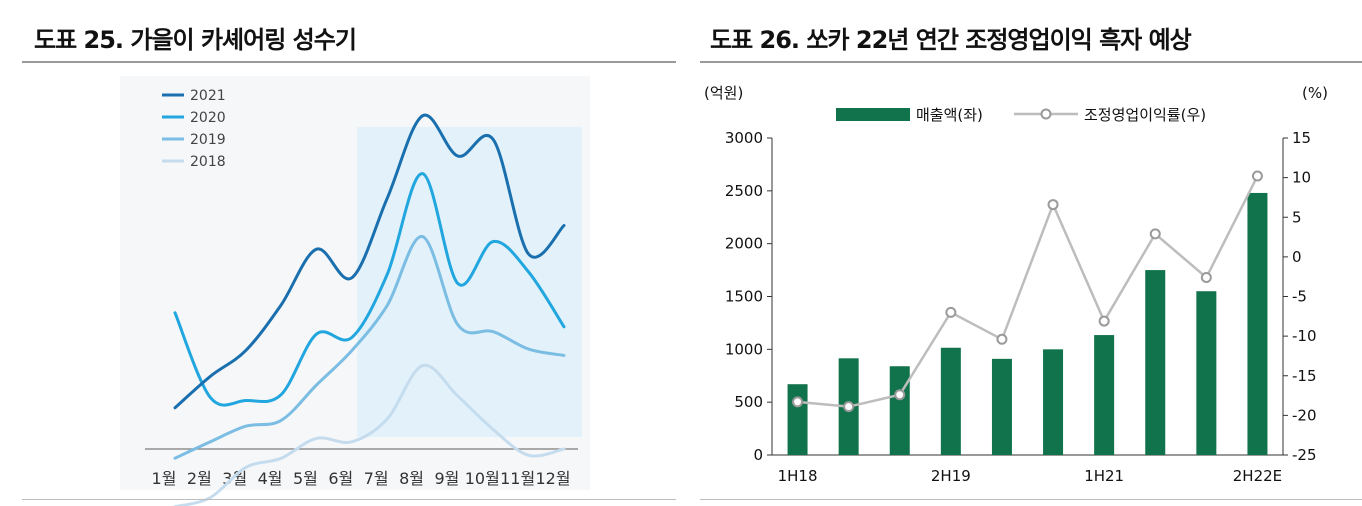 The image size is (1362, 506). What do you see at coordinates (951, 476) in the screenshot?
I see `x-tick-label: 2H19` at bounding box center [951, 476].